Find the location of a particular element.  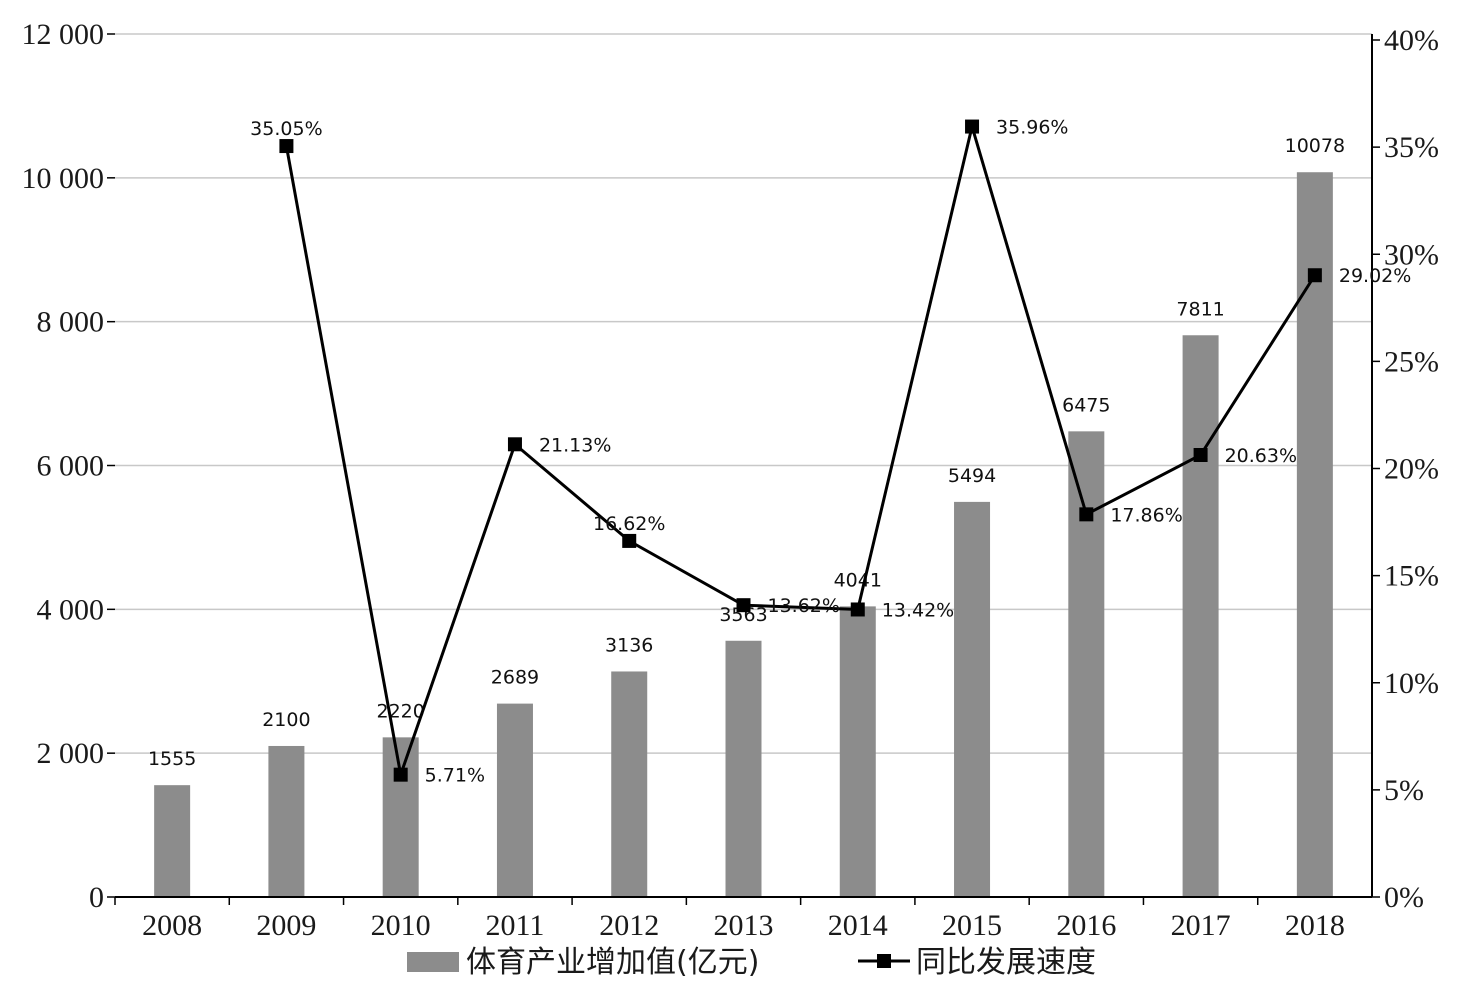

y-left-tick-label: 4 000 is located at coordinates (71, 609).